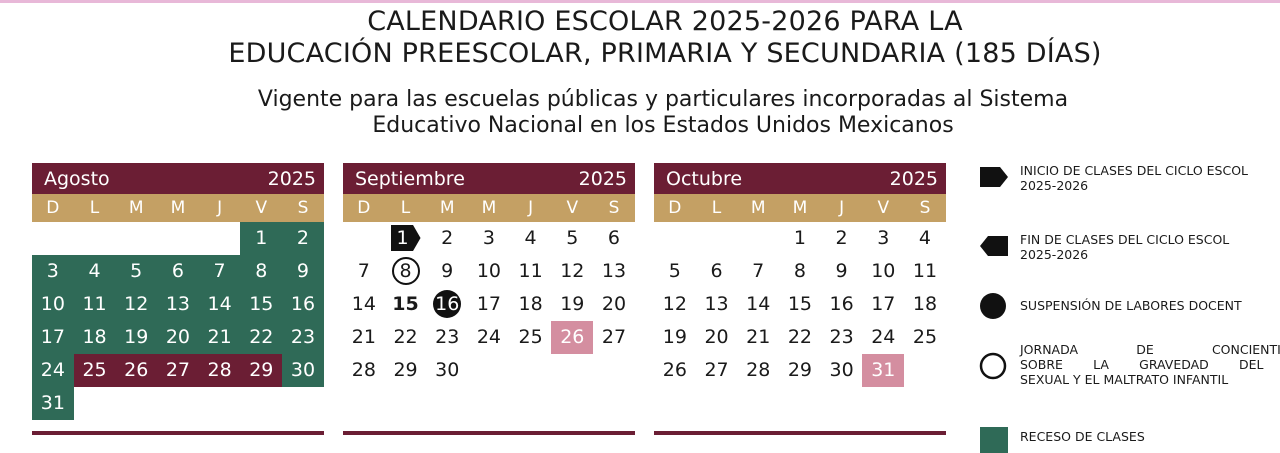  I want to click on day-number: 3, so click(883, 238).